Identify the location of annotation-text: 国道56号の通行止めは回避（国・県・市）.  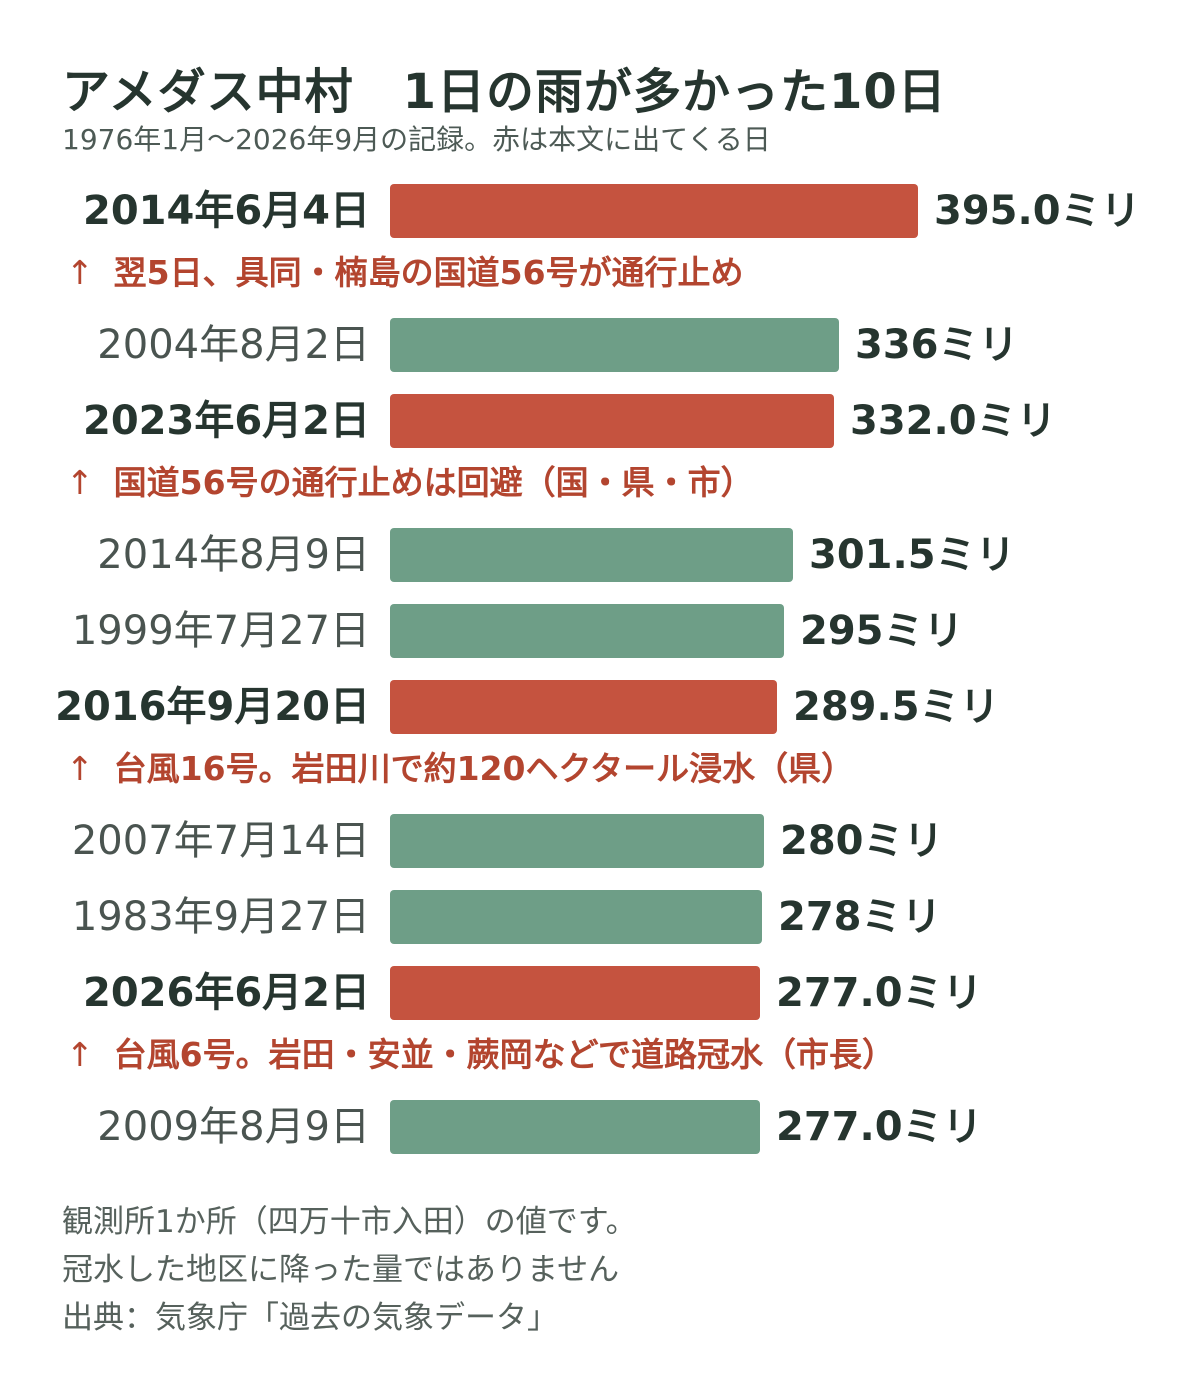
(433, 482).